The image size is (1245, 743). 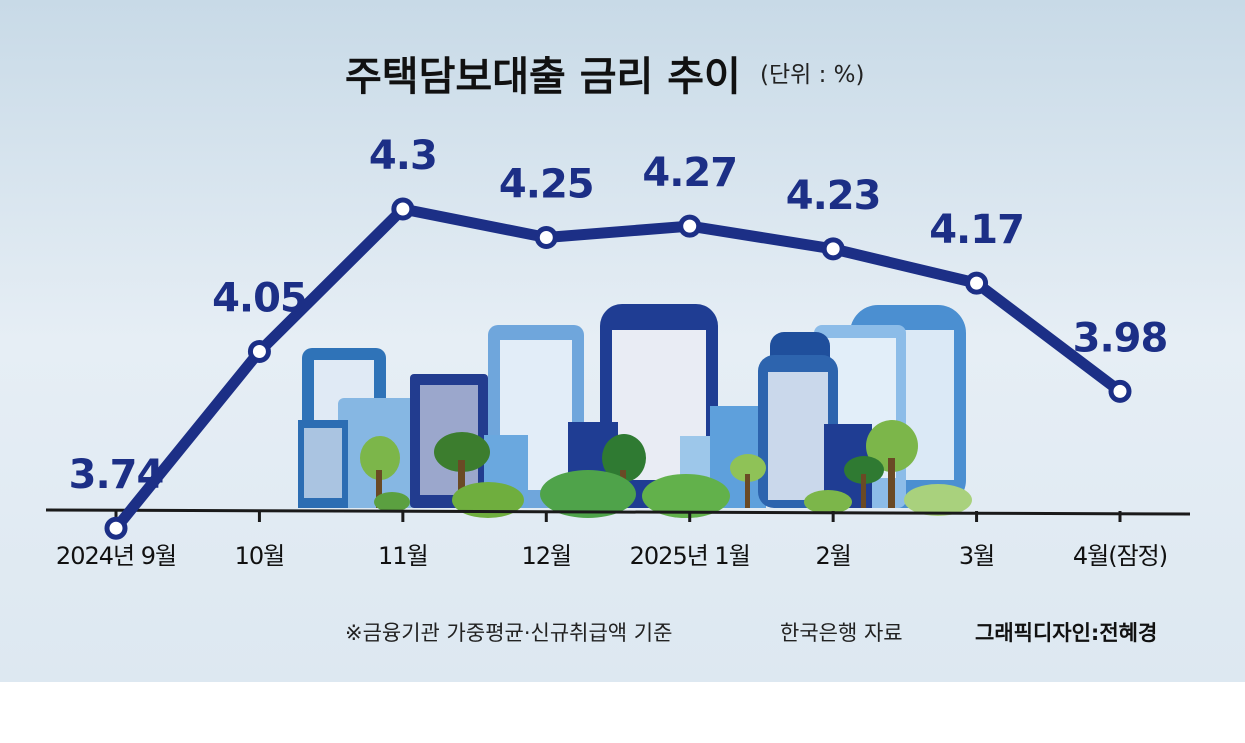 I want to click on value-label: 4.23, so click(x=833, y=196).